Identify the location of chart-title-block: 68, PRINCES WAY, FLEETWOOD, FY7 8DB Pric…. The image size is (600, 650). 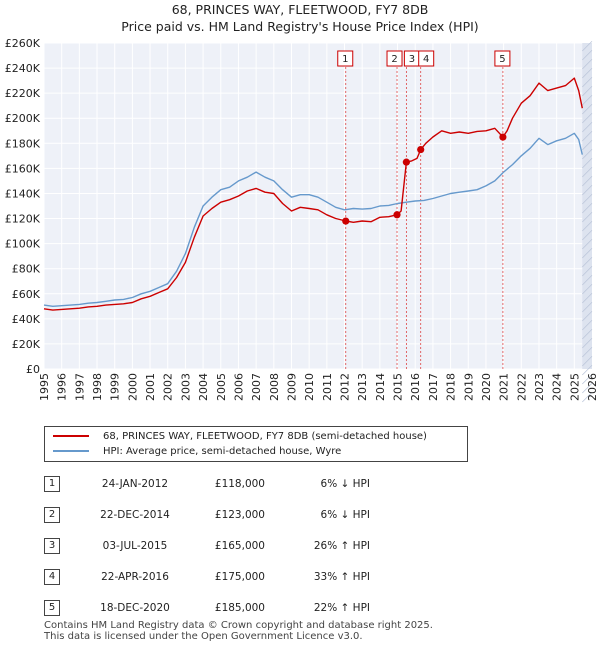
(300, 18).